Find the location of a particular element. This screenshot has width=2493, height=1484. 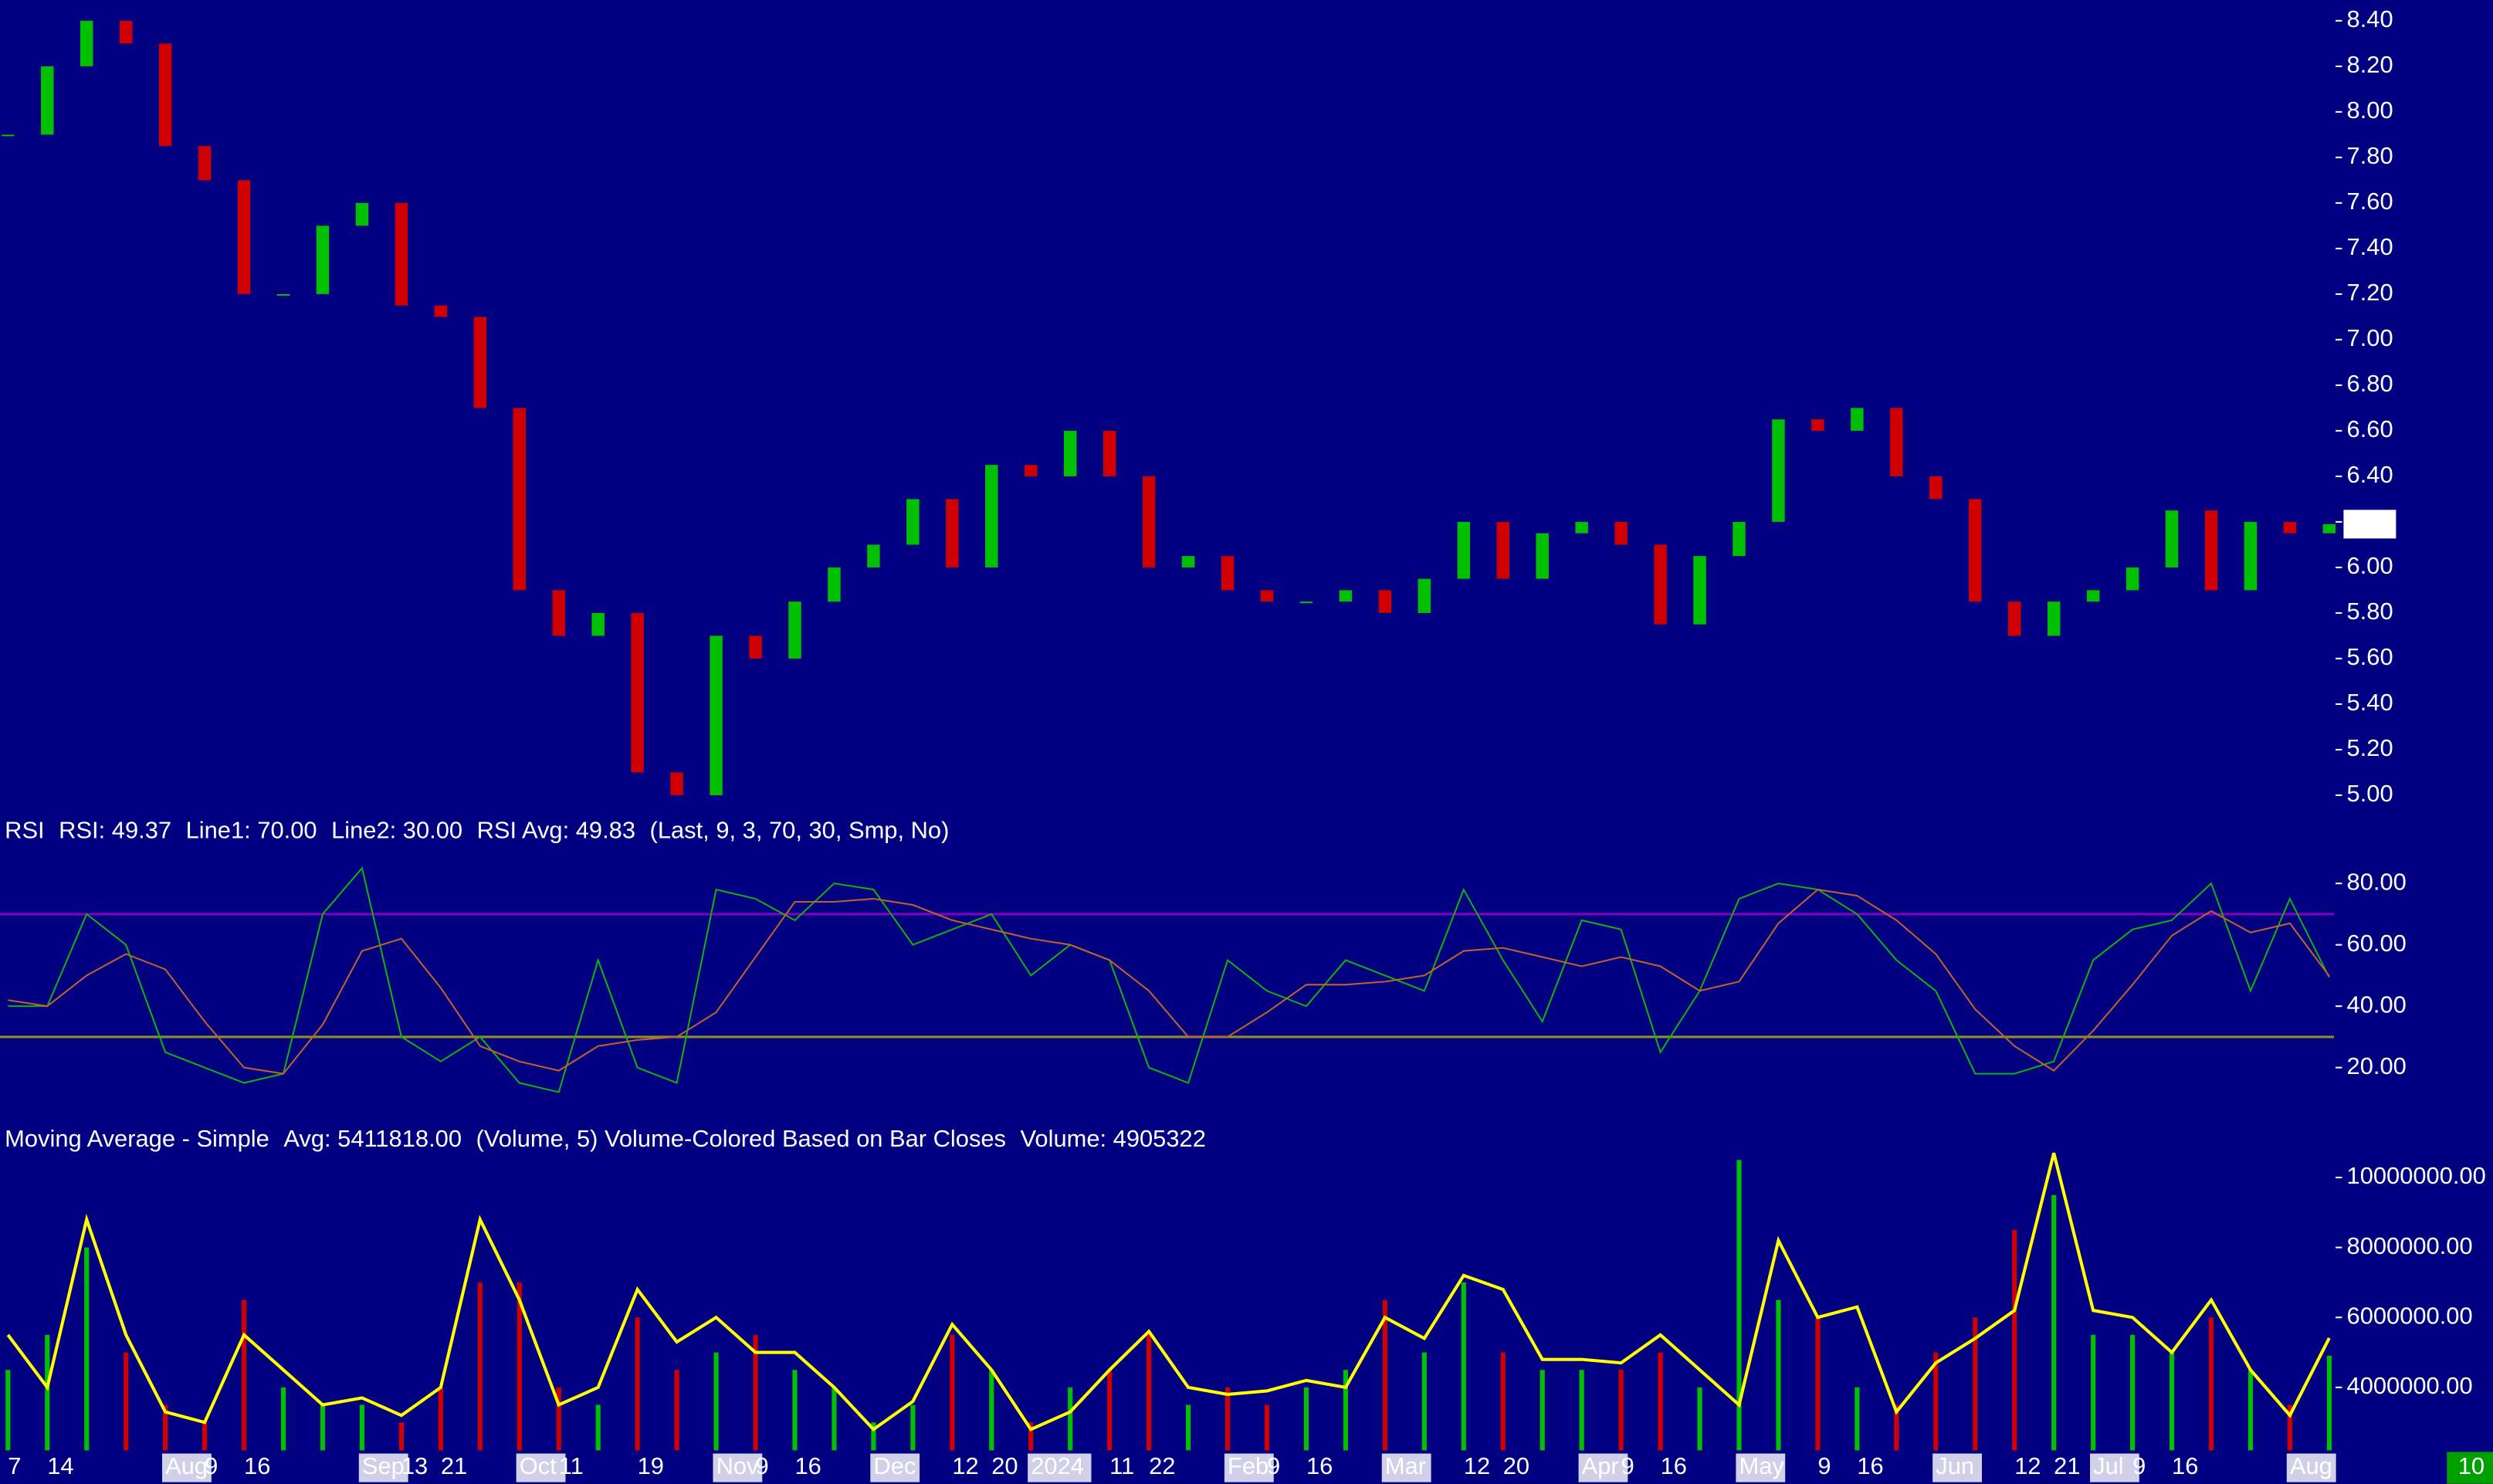

x-tick-label: 7 is located at coordinates (14, 1465).